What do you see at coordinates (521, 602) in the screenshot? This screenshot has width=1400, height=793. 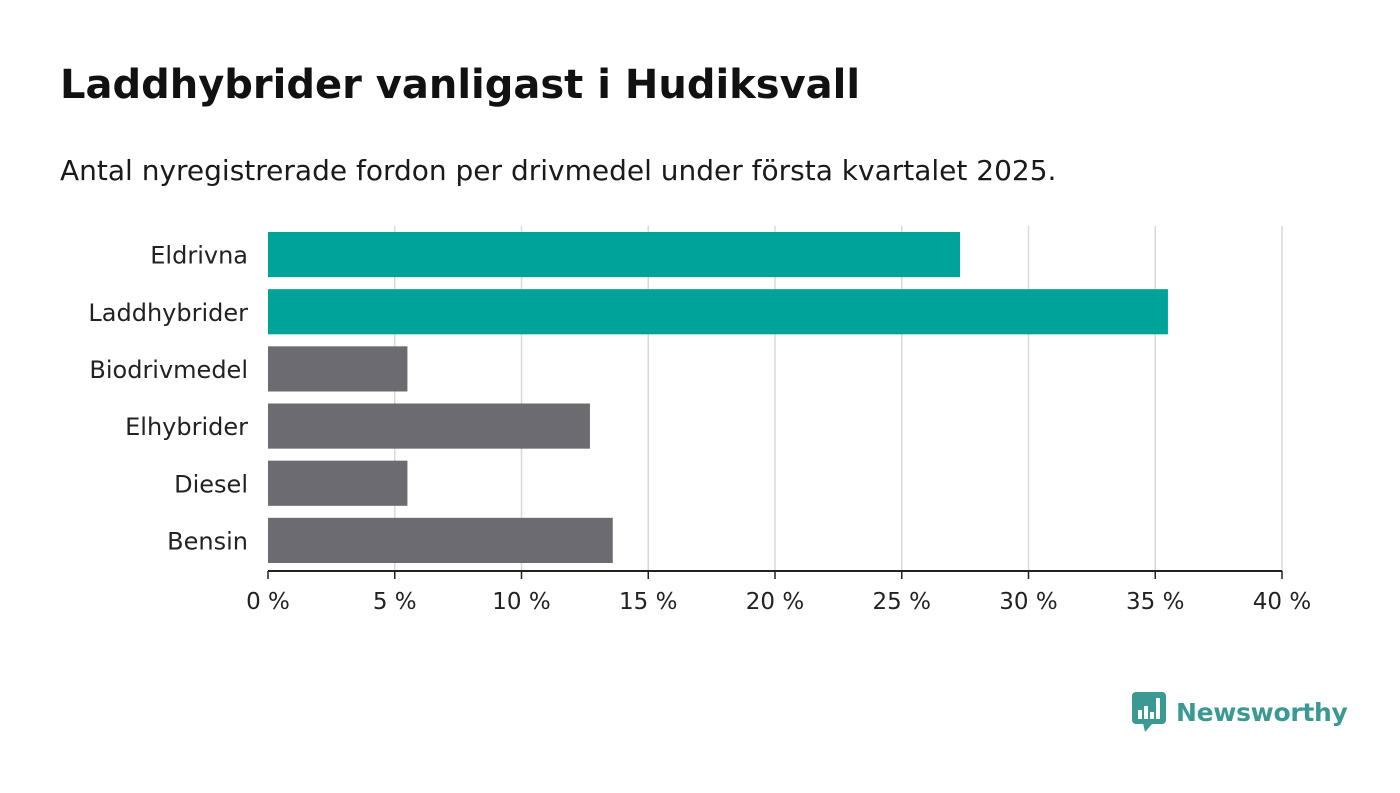 I see `x-tick-label: 10 %` at bounding box center [521, 602].